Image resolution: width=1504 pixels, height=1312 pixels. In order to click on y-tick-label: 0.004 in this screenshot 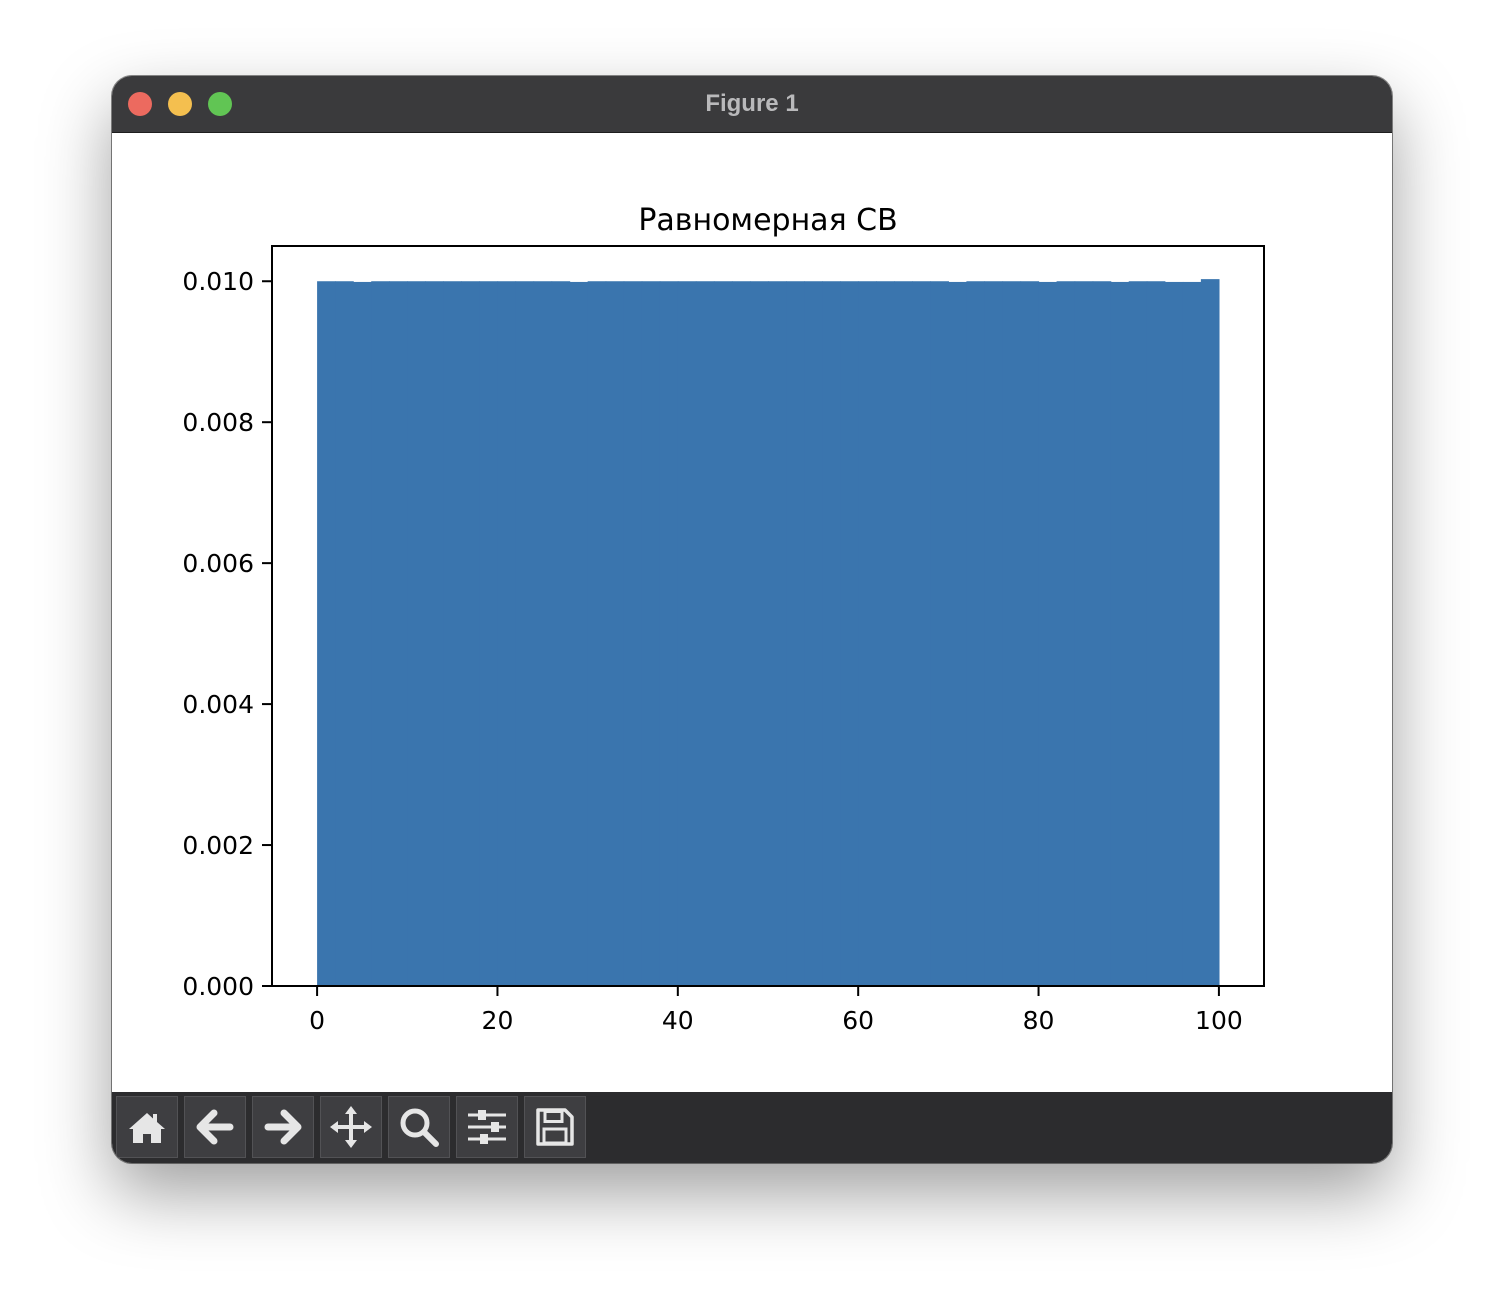, I will do `click(218, 704)`.